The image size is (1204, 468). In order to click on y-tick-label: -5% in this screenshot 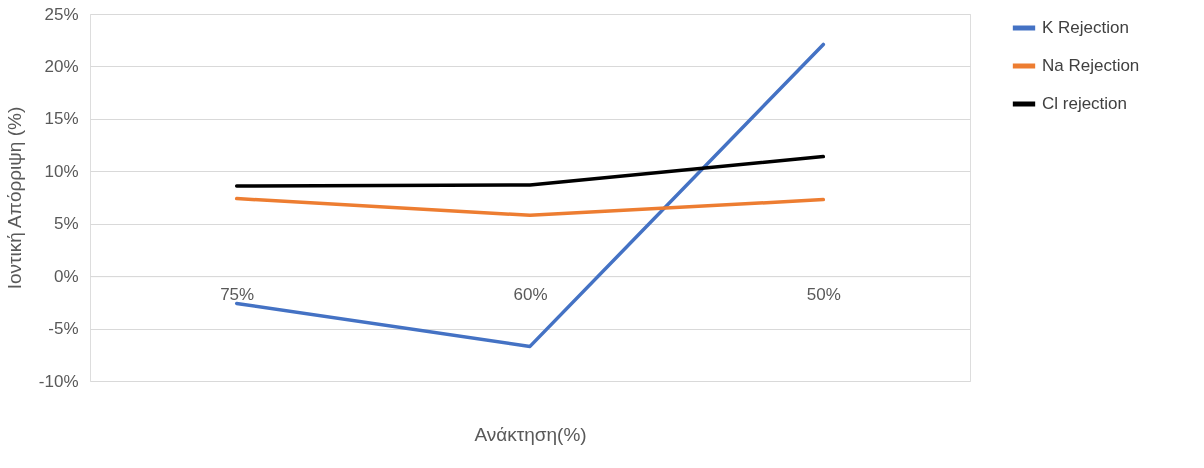, I will do `click(63, 329)`.